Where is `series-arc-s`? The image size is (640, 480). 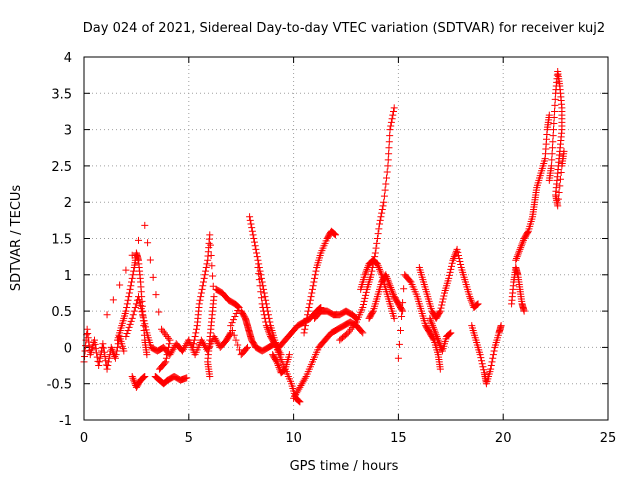 series-arc-s is located at coordinates (386, 296).